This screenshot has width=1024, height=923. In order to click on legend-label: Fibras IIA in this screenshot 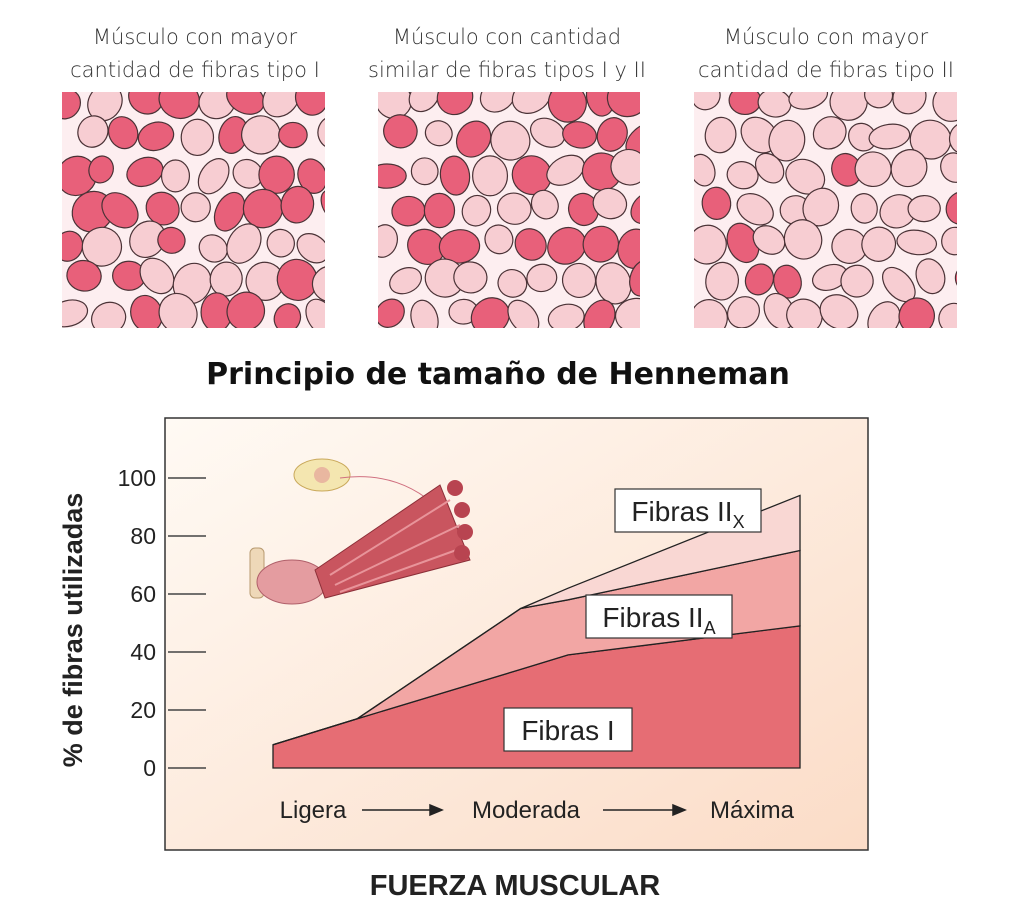, I will do `click(658, 620)`.